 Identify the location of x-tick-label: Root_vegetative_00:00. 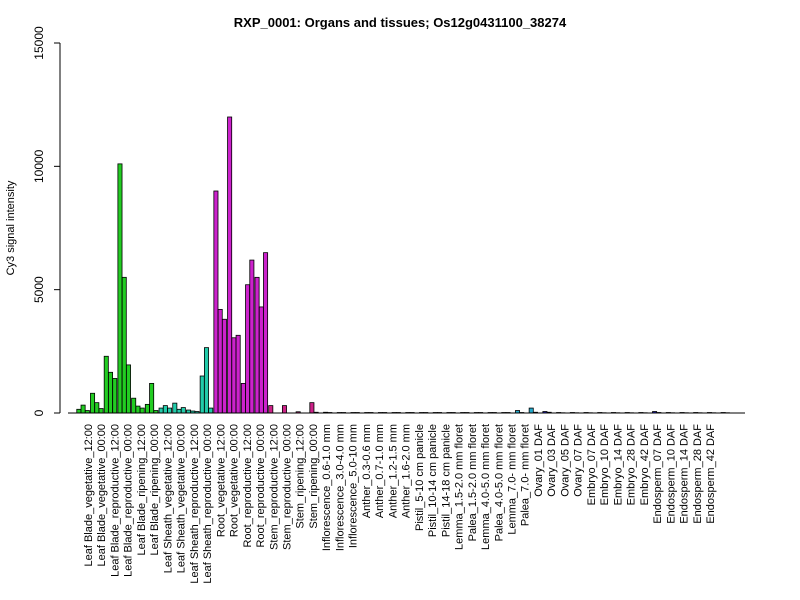
(235, 480).